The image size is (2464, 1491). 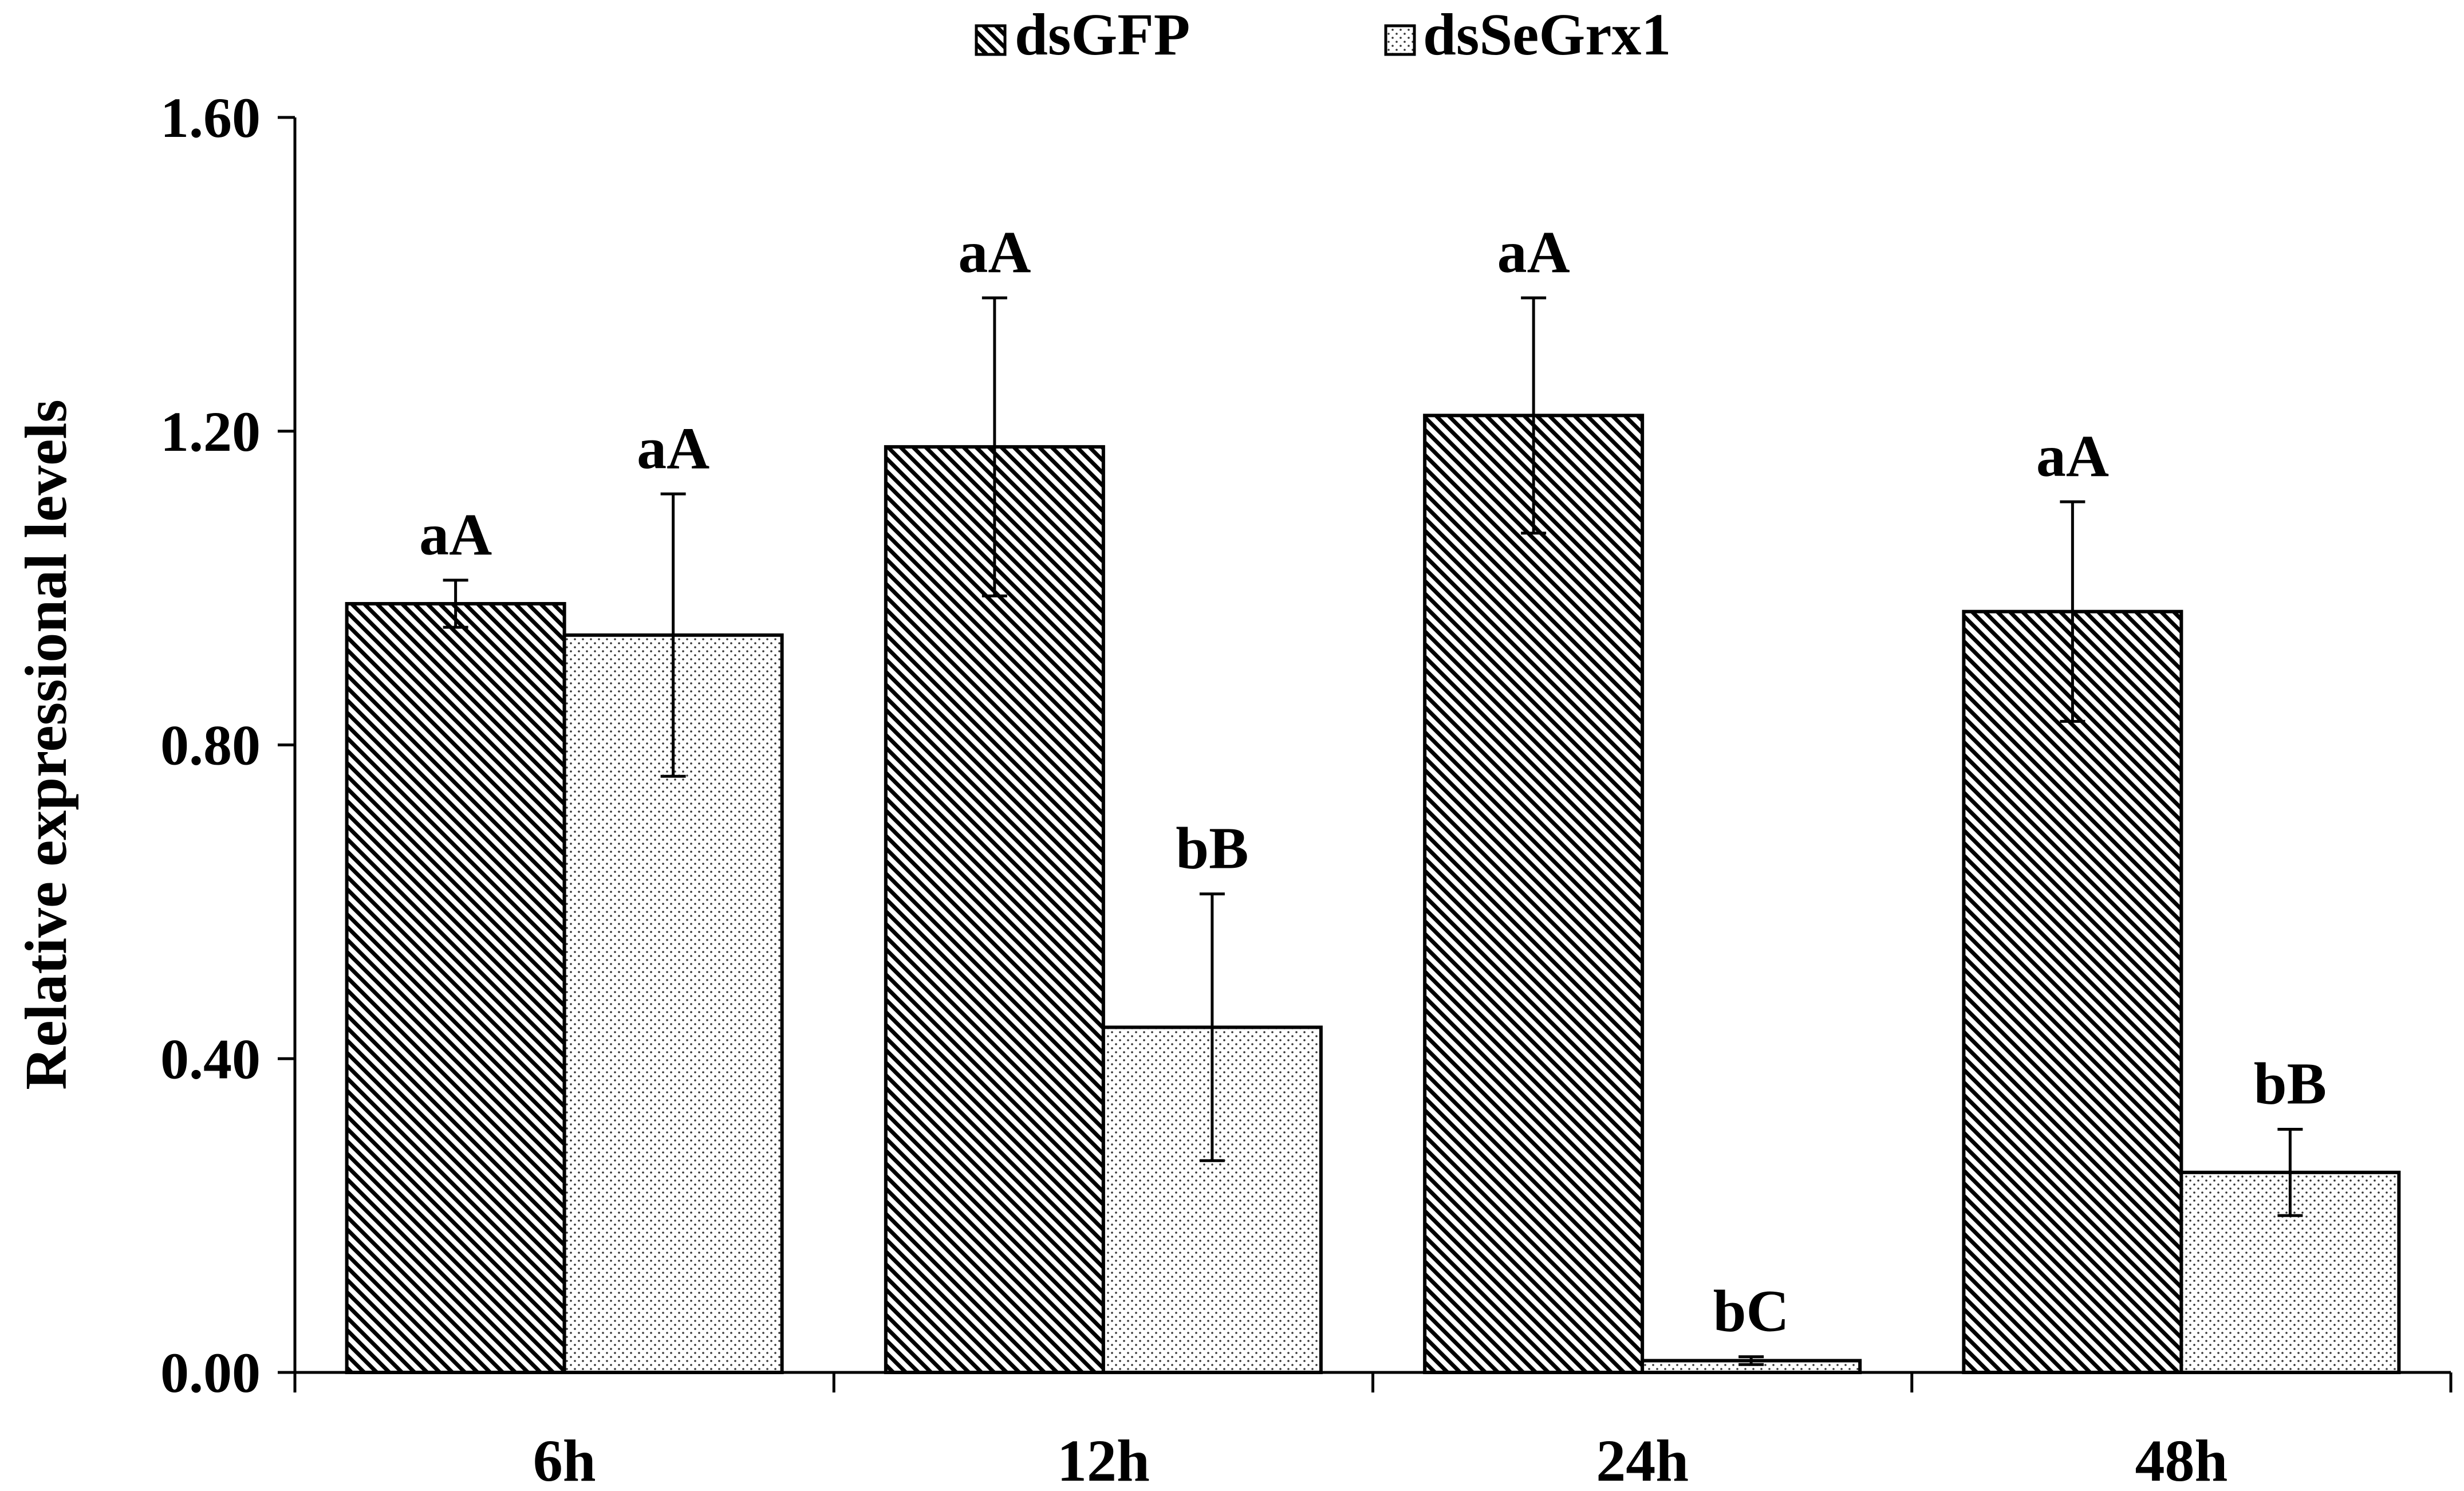 I want to click on legend: dsGFP dsSeGrx1, so click(x=1323, y=35).